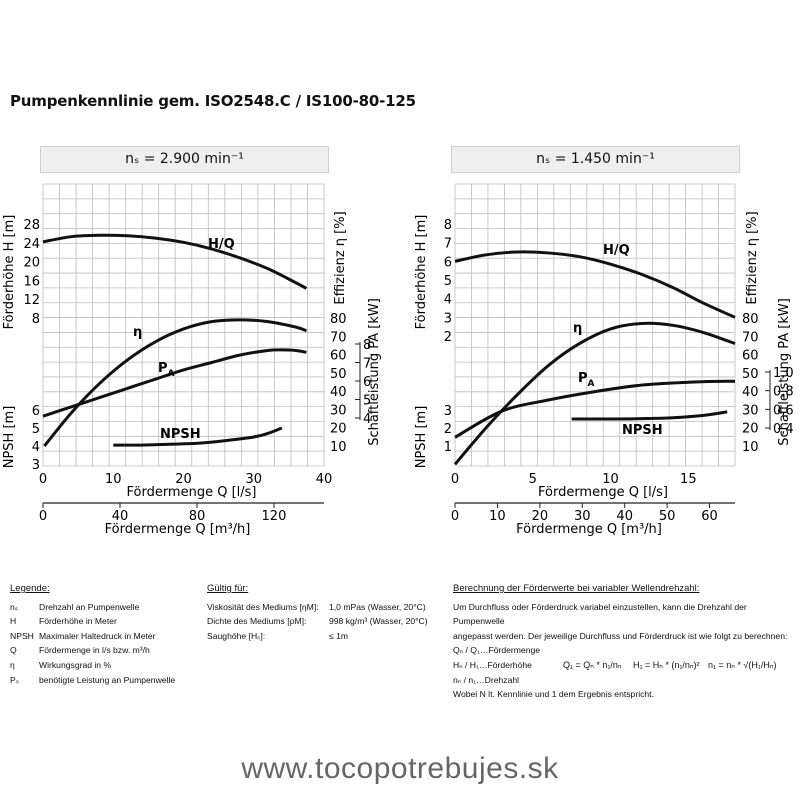 The height and width of the screenshot is (800, 800). Describe the element at coordinates (338, 410) in the screenshot. I see `eff-tick-label: 30` at that location.